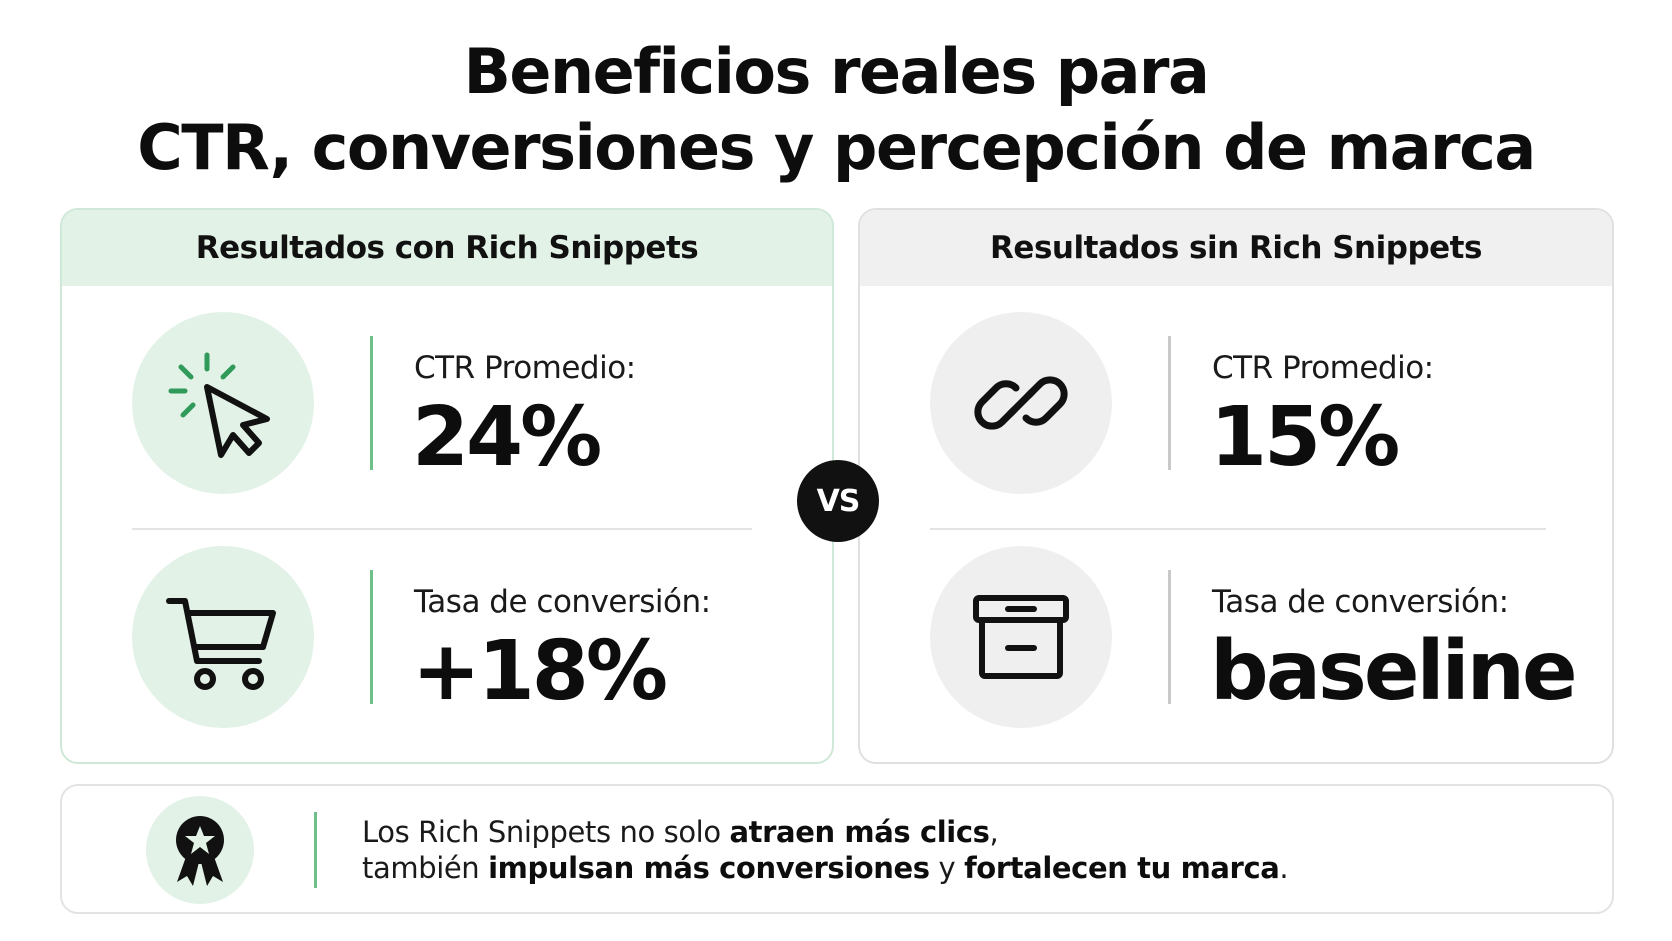 This screenshot has height=941, width=1672. What do you see at coordinates (540, 671) in the screenshot?
I see `conversion-value: +18%` at bounding box center [540, 671].